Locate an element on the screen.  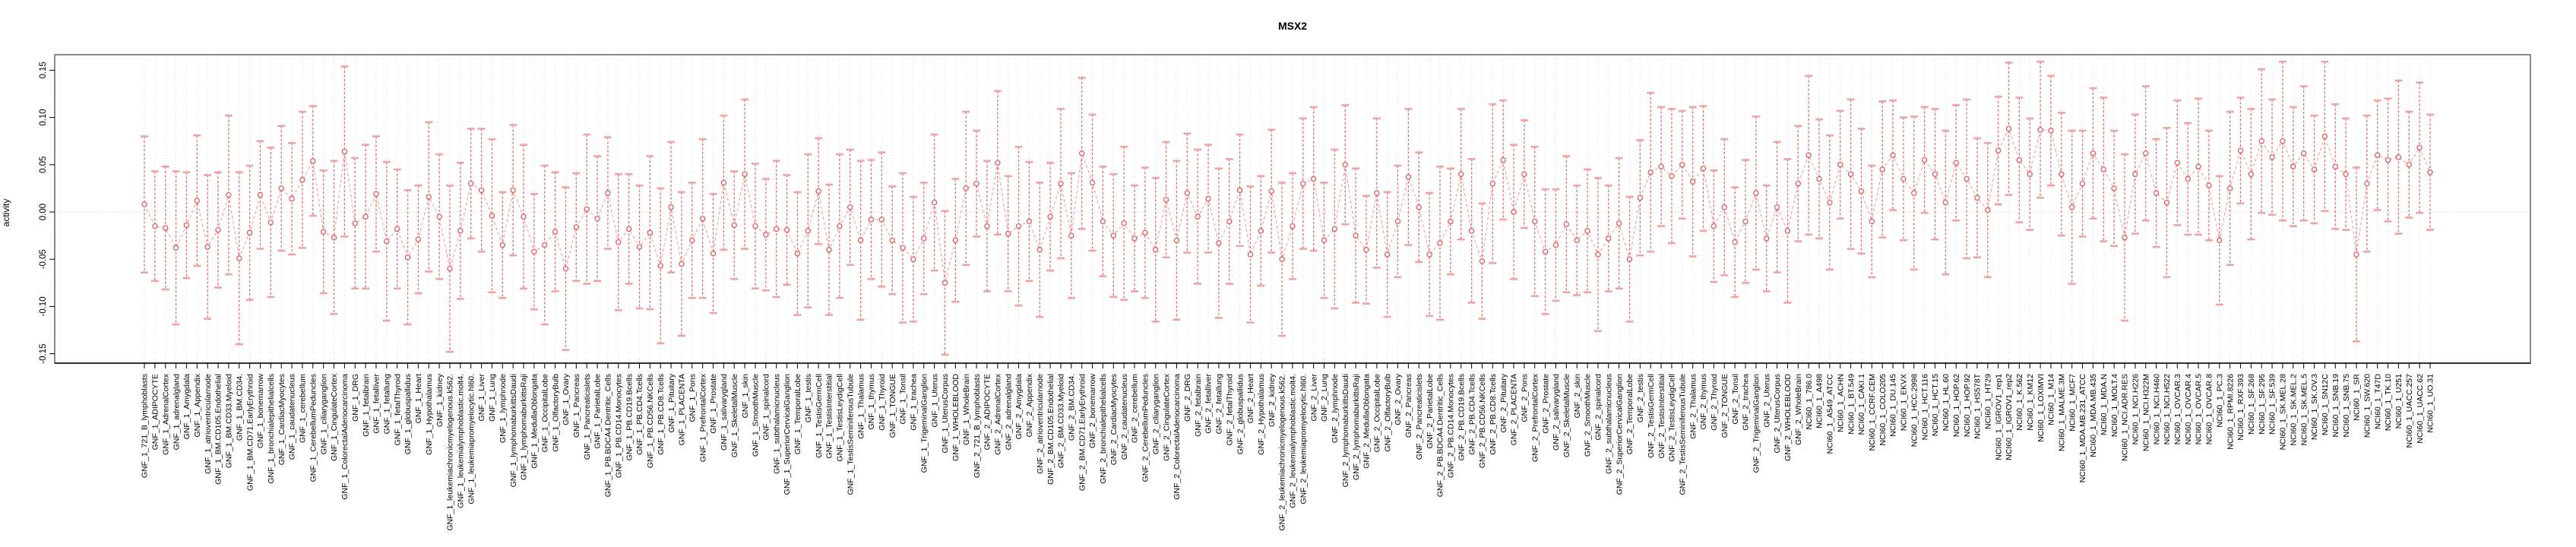
x-axis-label: GNF_2_PB.BDCA4.Dentritic_Cells is located at coordinates (1440, 435).